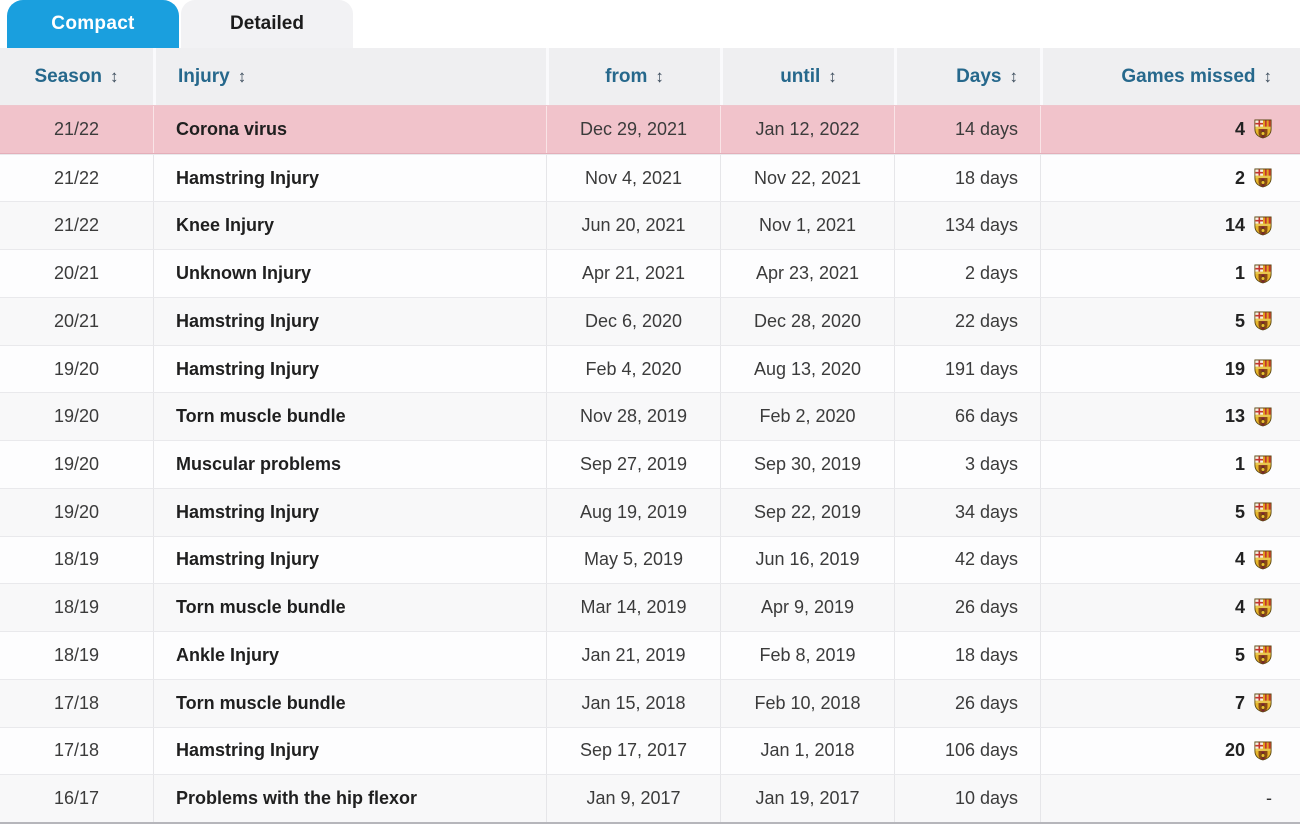 The height and width of the screenshot is (824, 1300). I want to click on days-value: 42 days, so click(986, 559).